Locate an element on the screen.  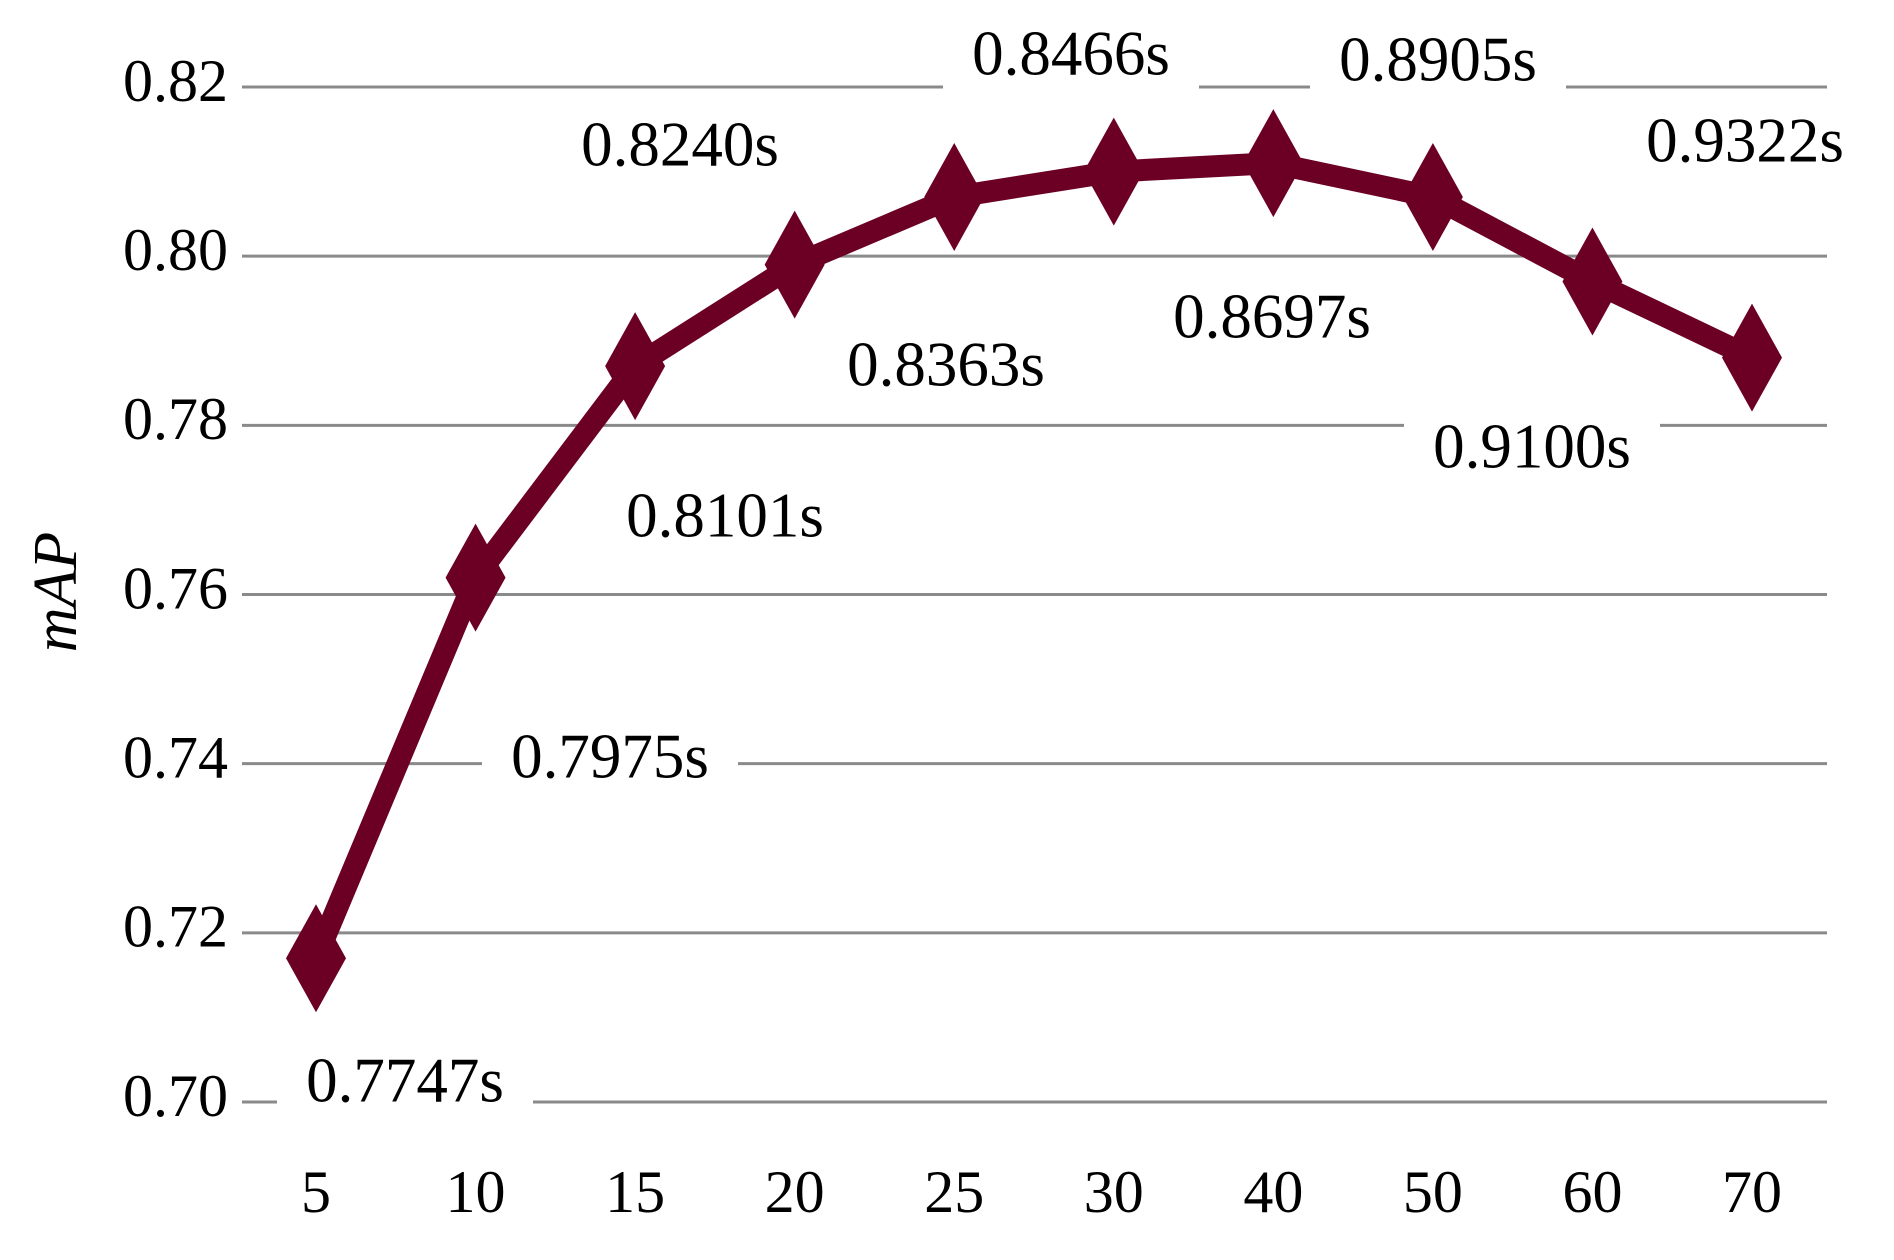
annotation: 0.7747s is located at coordinates (405, 1084).